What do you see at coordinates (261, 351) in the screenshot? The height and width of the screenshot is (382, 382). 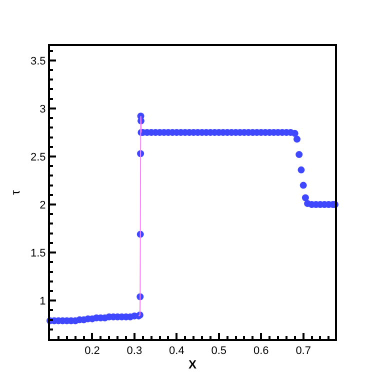 I see `x-tick-label: 0.6` at bounding box center [261, 351].